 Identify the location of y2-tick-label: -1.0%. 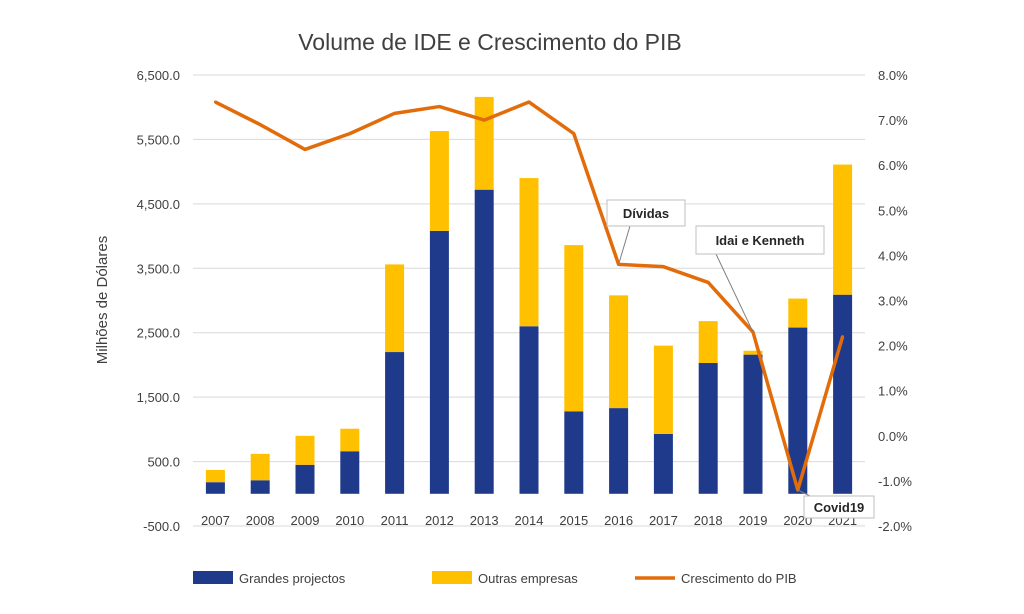
(895, 481).